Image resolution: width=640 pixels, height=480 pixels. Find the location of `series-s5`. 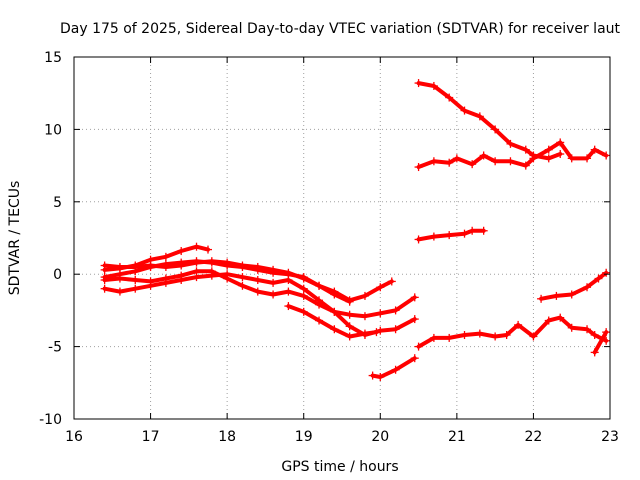

series-s5 is located at coordinates (227, 281).